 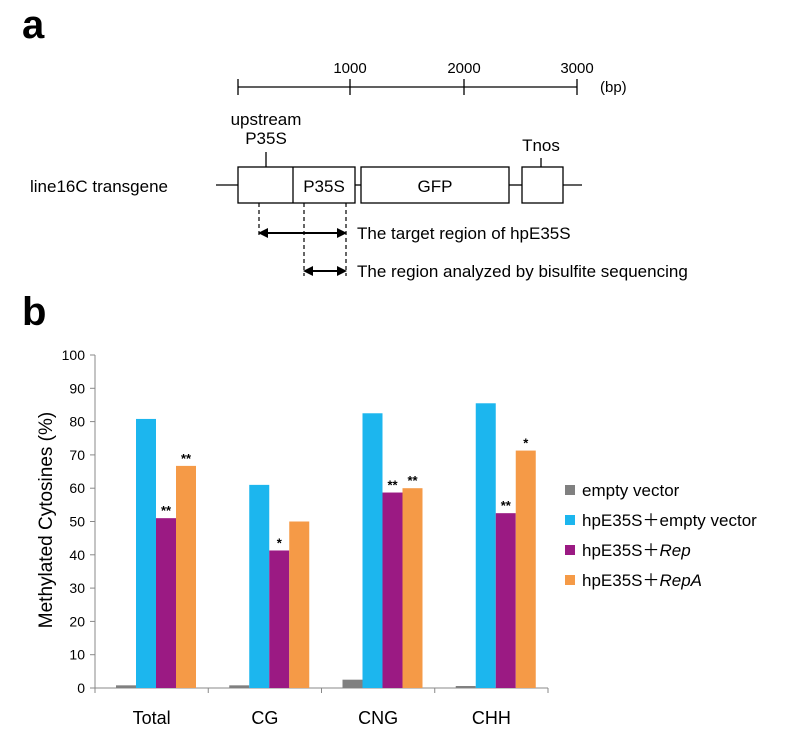 What do you see at coordinates (541, 145) in the screenshot?
I see `tnos-label: Tnos` at bounding box center [541, 145].